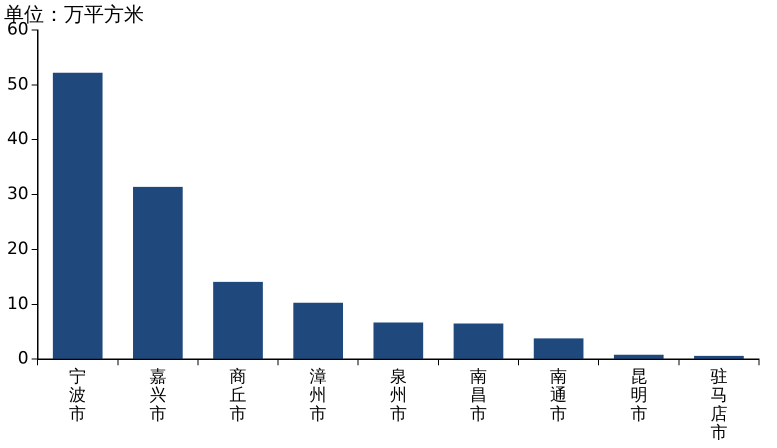 The width and height of the screenshot is (777, 448). Describe the element at coordinates (17, 194) in the screenshot. I see `y-tick-label: 30` at that location.